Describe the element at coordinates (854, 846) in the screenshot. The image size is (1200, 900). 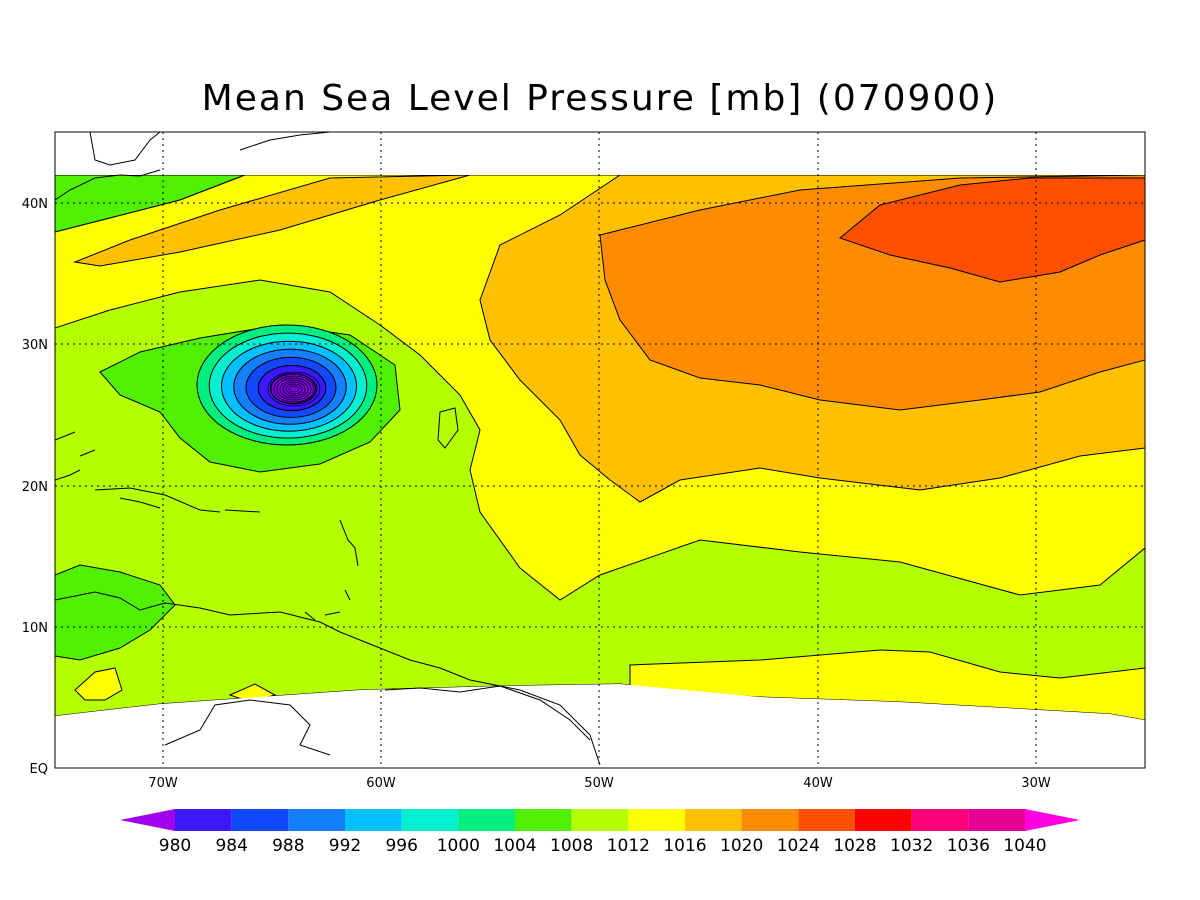
I see `colorbar-label-12: 1028` at that location.